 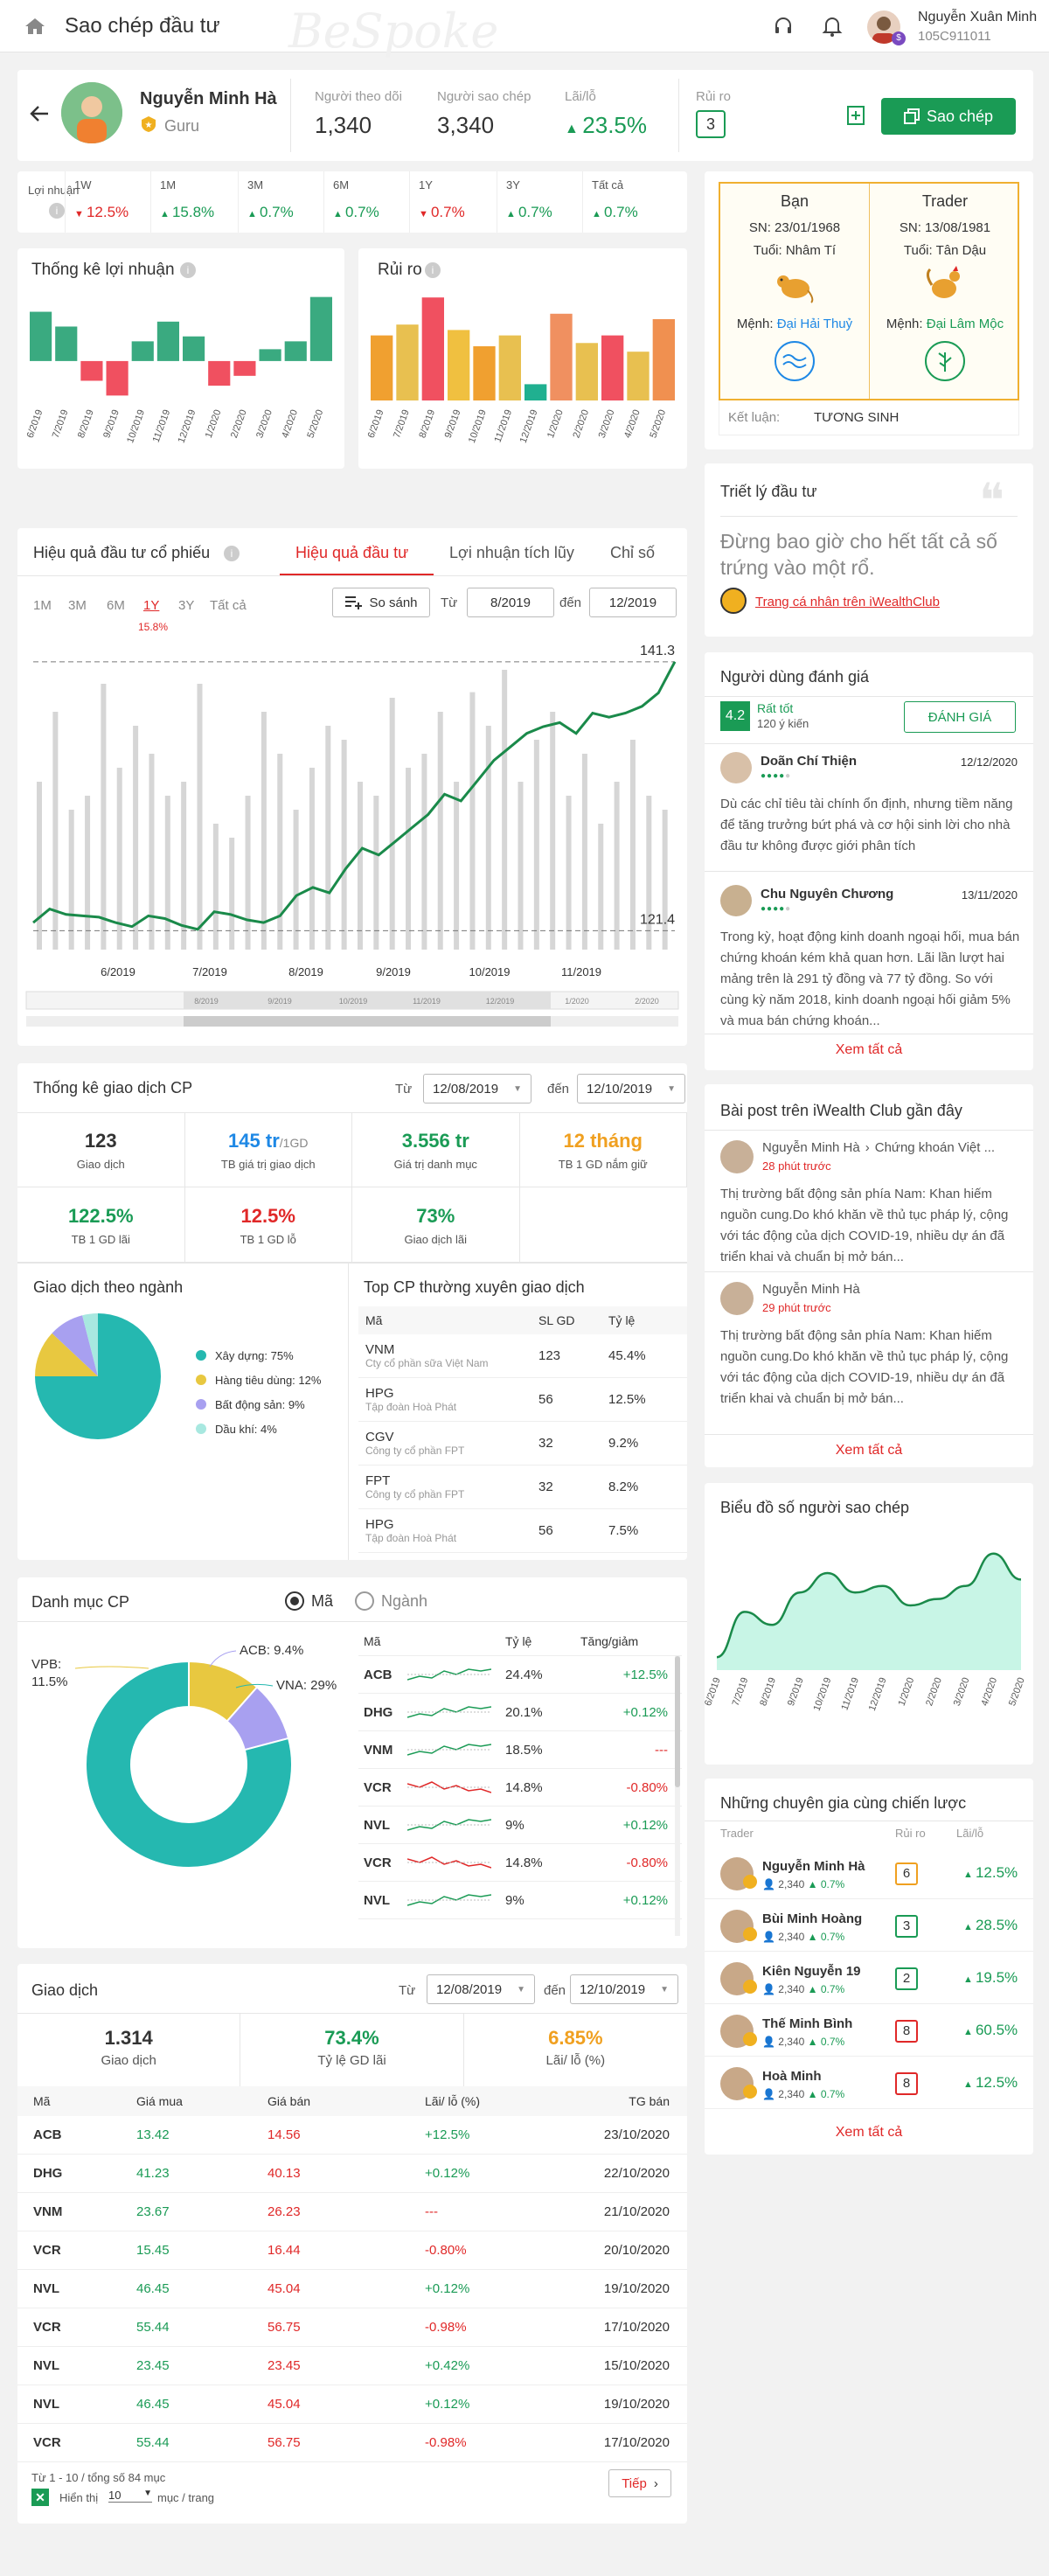 I want to click on home-icon, so click(x=34, y=26).